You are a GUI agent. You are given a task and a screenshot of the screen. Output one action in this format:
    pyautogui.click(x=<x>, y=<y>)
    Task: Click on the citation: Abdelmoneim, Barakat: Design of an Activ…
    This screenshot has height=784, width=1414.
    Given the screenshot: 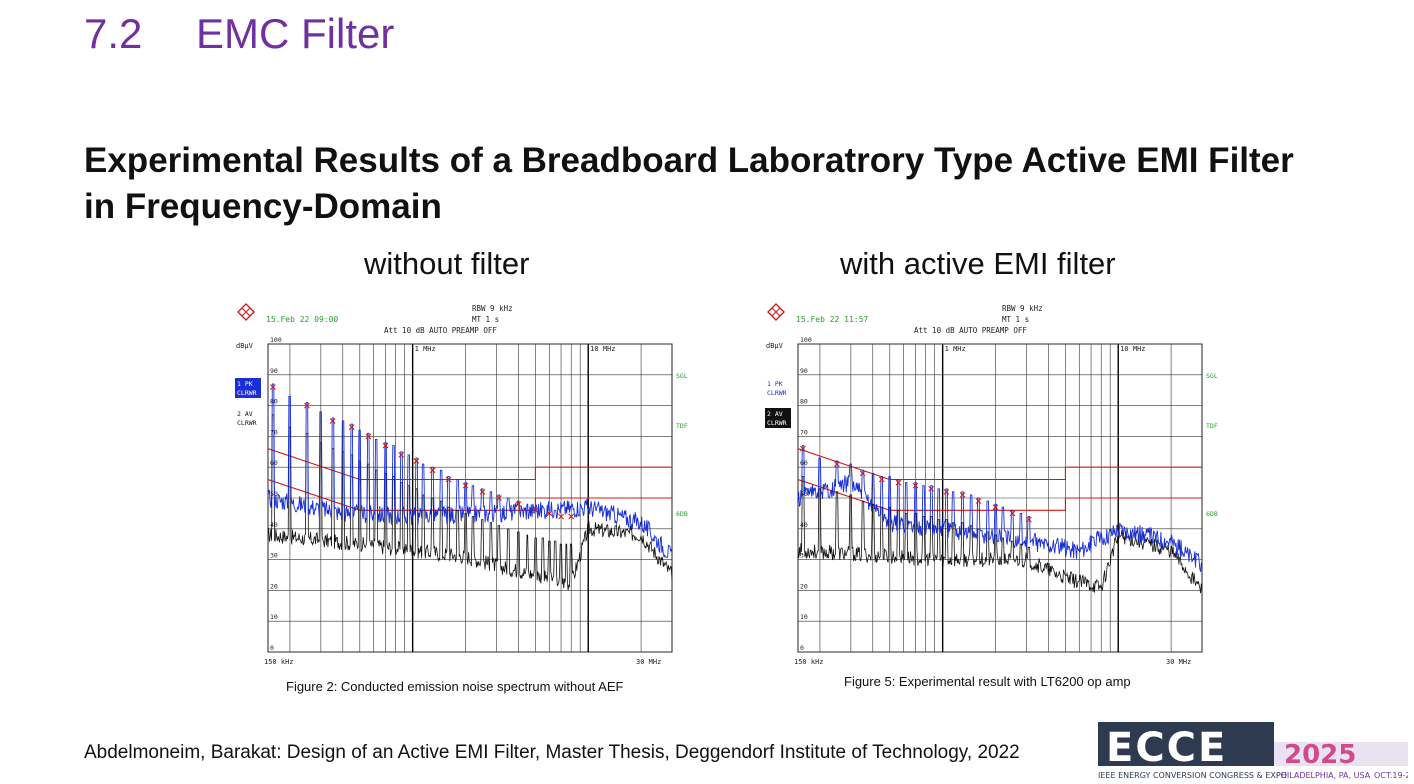 What is the action you would take?
    pyautogui.click(x=552, y=752)
    